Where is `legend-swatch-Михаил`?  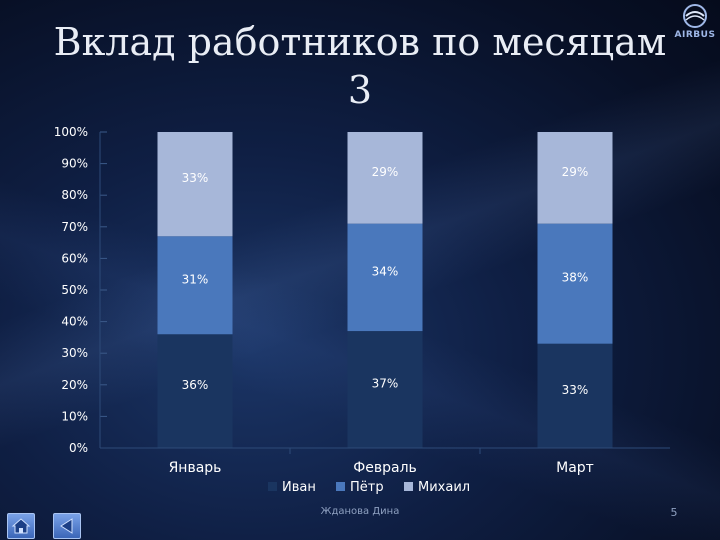
legend-swatch-Михаил is located at coordinates (408, 486).